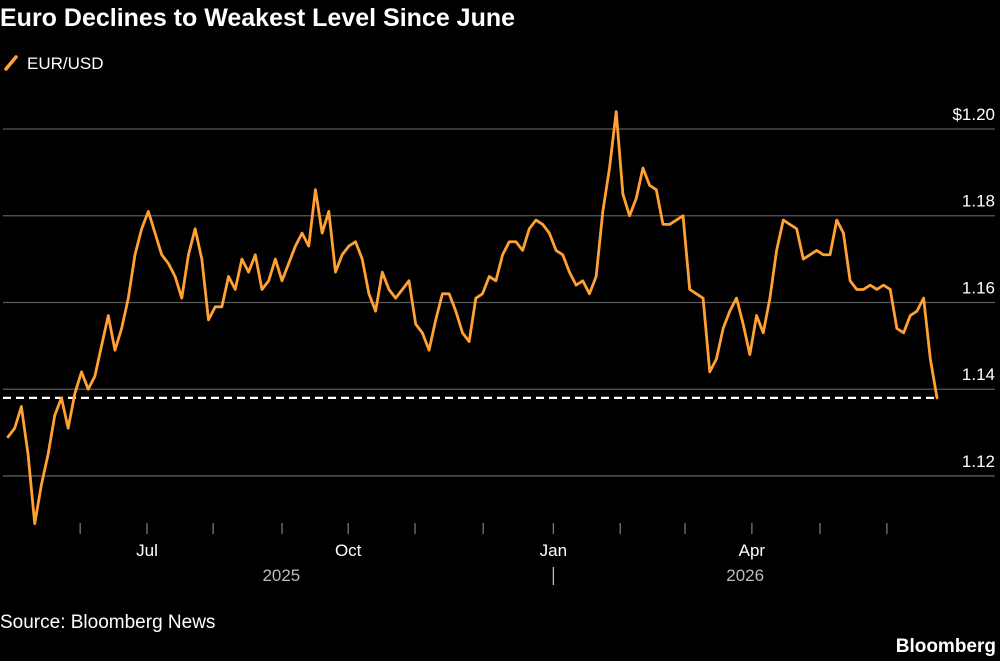 The width and height of the screenshot is (1000, 661). I want to click on source: Source: Bloomberg News, so click(107, 622).